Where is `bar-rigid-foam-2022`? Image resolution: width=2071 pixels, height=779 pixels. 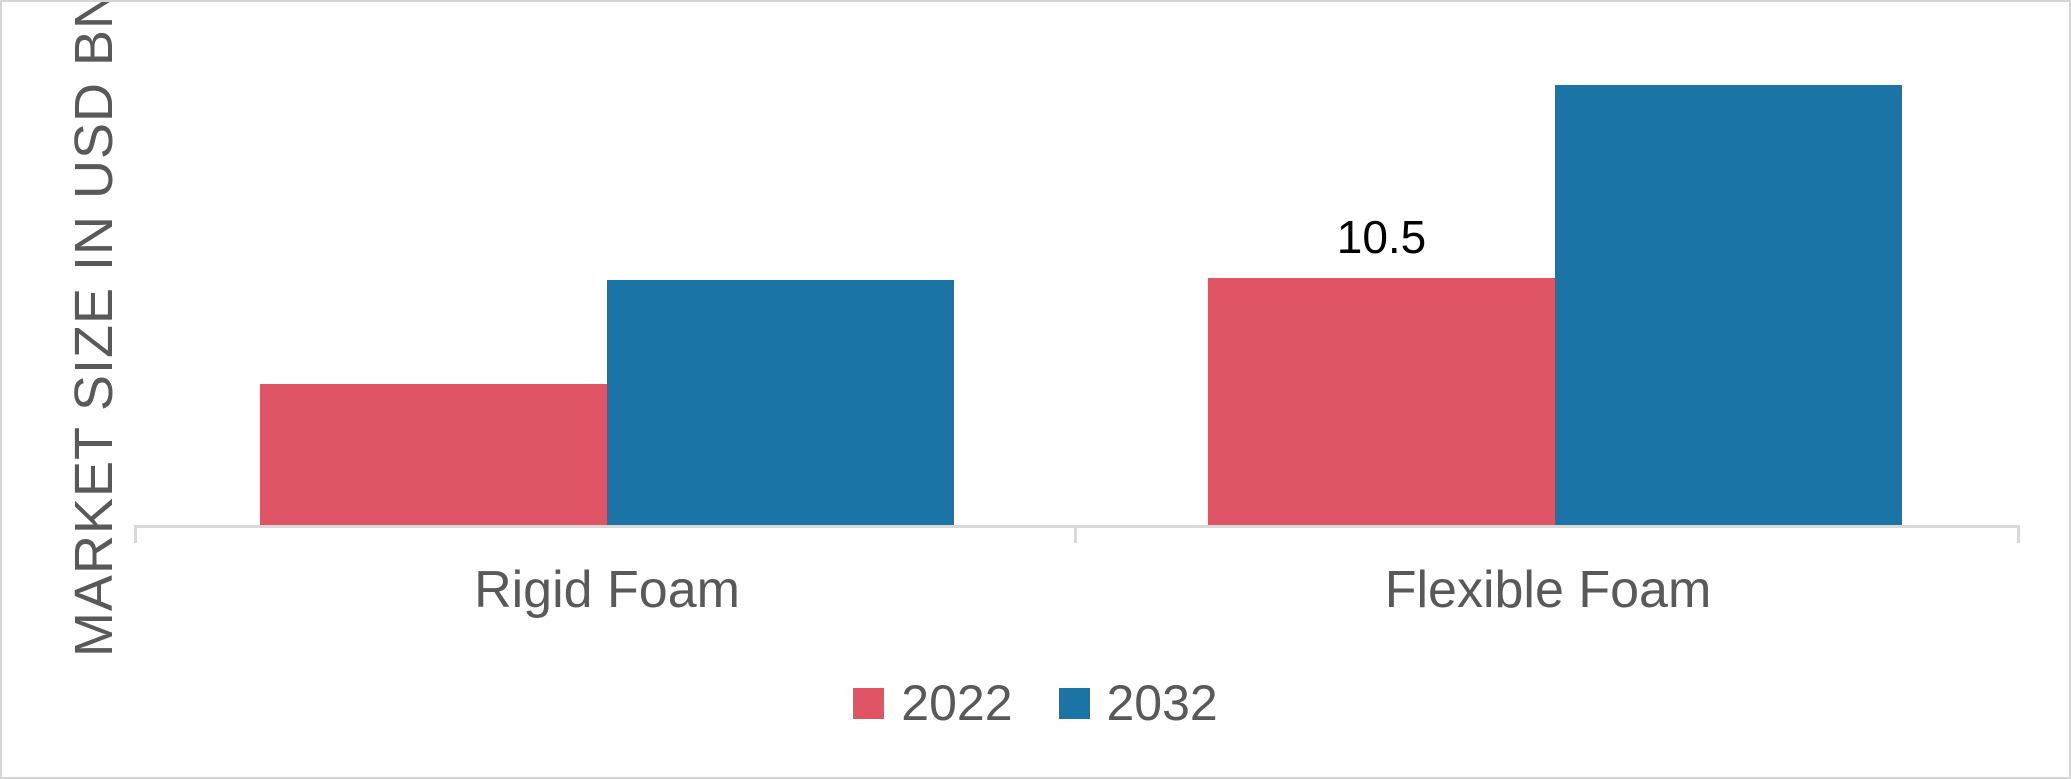
bar-rigid-foam-2022 is located at coordinates (433, 454).